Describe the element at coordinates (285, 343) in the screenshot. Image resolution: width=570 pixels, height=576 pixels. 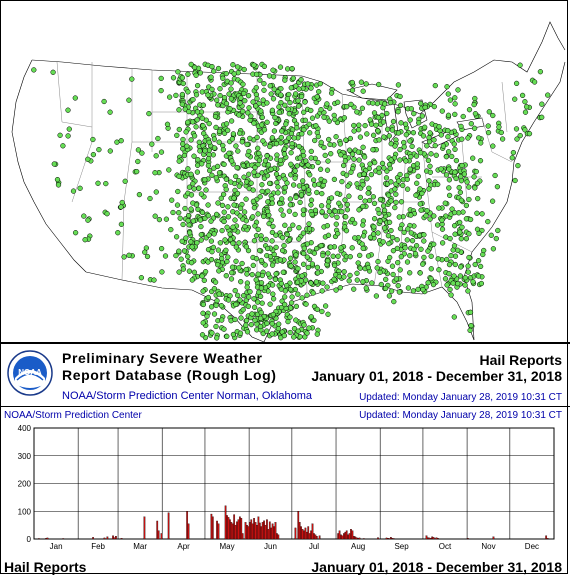
I see `map-separator` at that location.